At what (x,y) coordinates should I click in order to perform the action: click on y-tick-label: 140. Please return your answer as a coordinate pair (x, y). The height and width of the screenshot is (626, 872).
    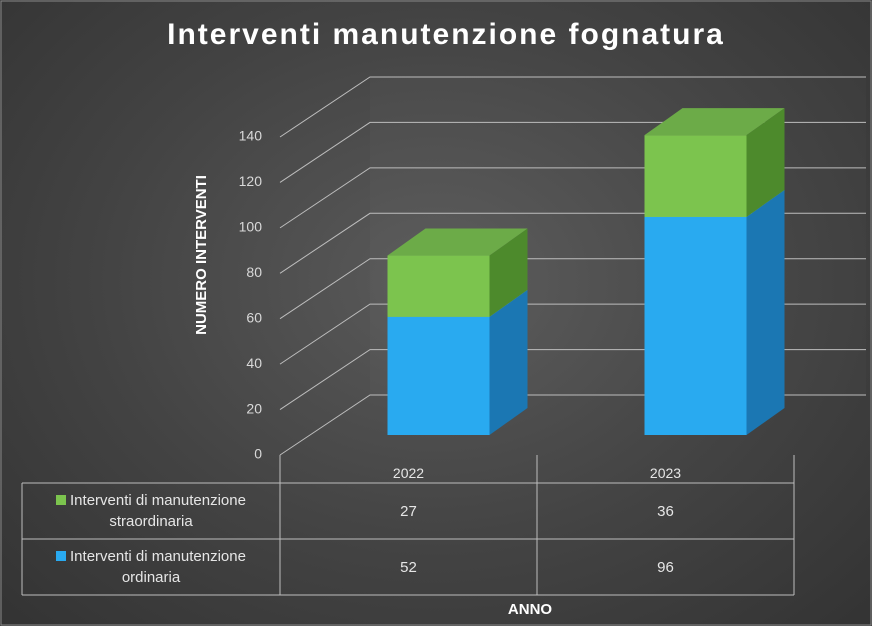
    Looking at the image, I should click on (251, 136).